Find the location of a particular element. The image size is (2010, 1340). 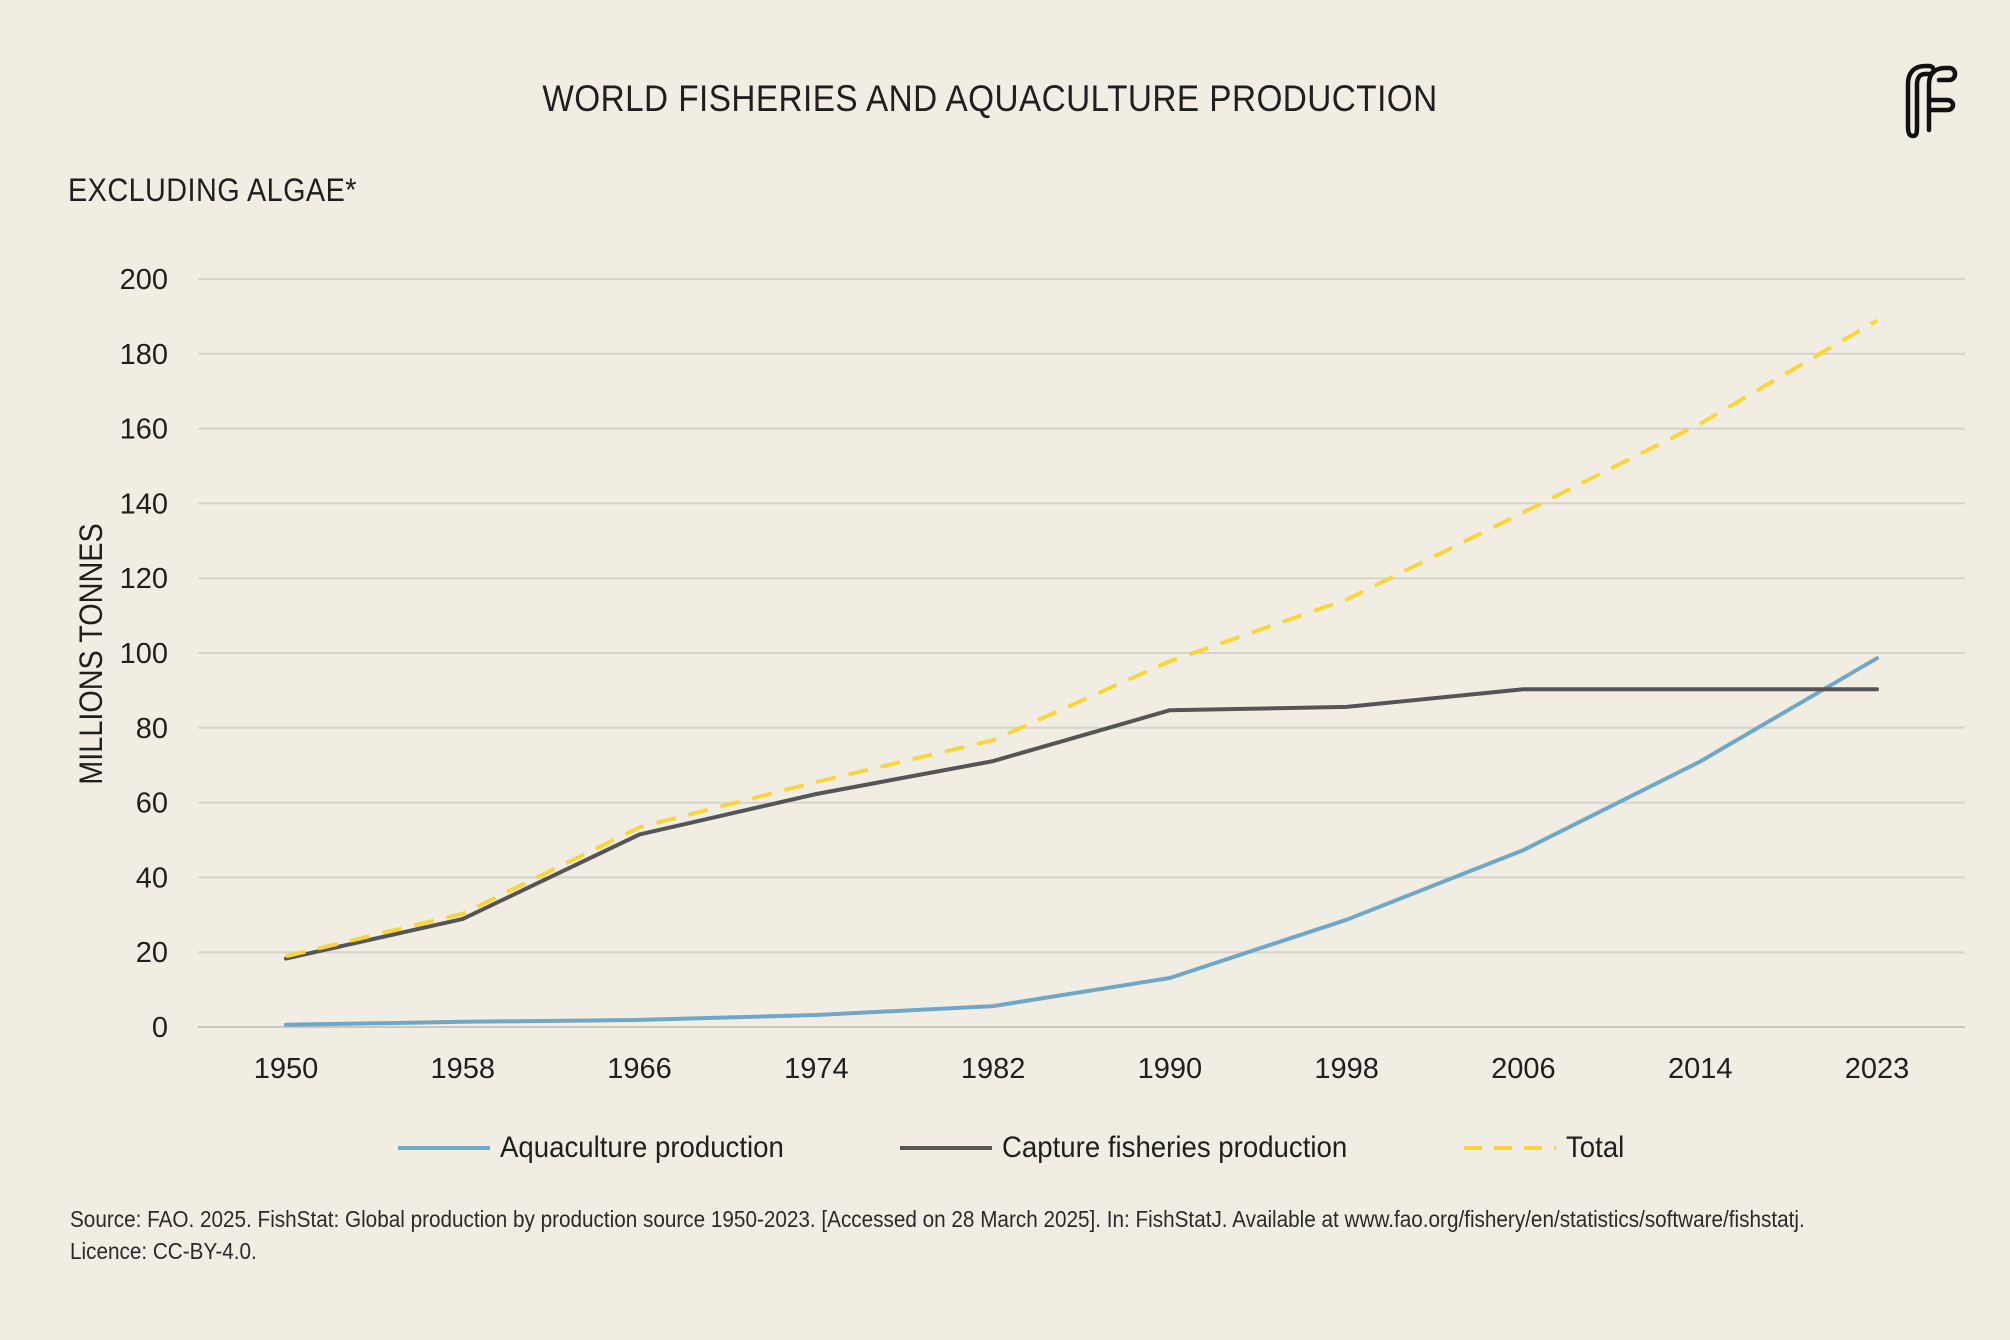

y-axis-label: MILLIONS TONNES is located at coordinates (92, 653).